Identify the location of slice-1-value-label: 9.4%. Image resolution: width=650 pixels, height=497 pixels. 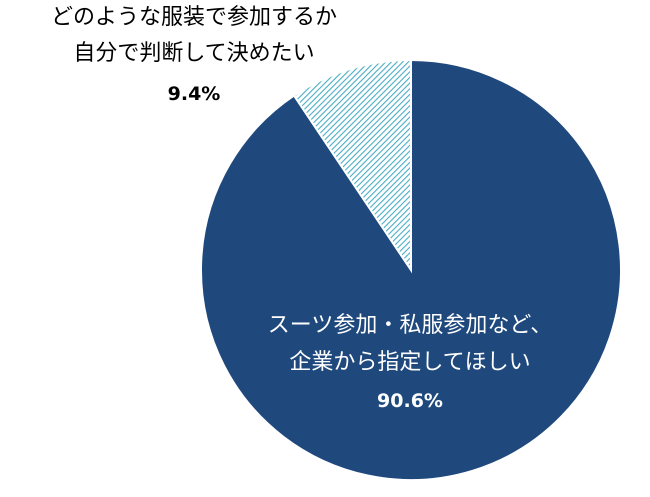
(194, 94).